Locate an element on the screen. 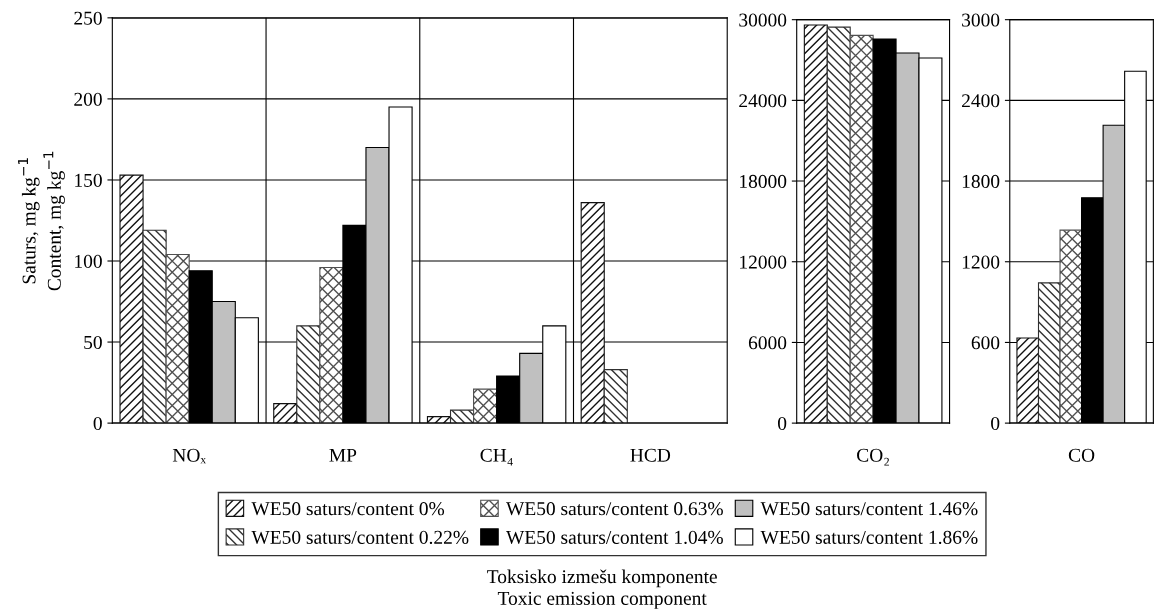 This screenshot has height=615, width=1158. y-tick-label: 100 is located at coordinates (88, 261).